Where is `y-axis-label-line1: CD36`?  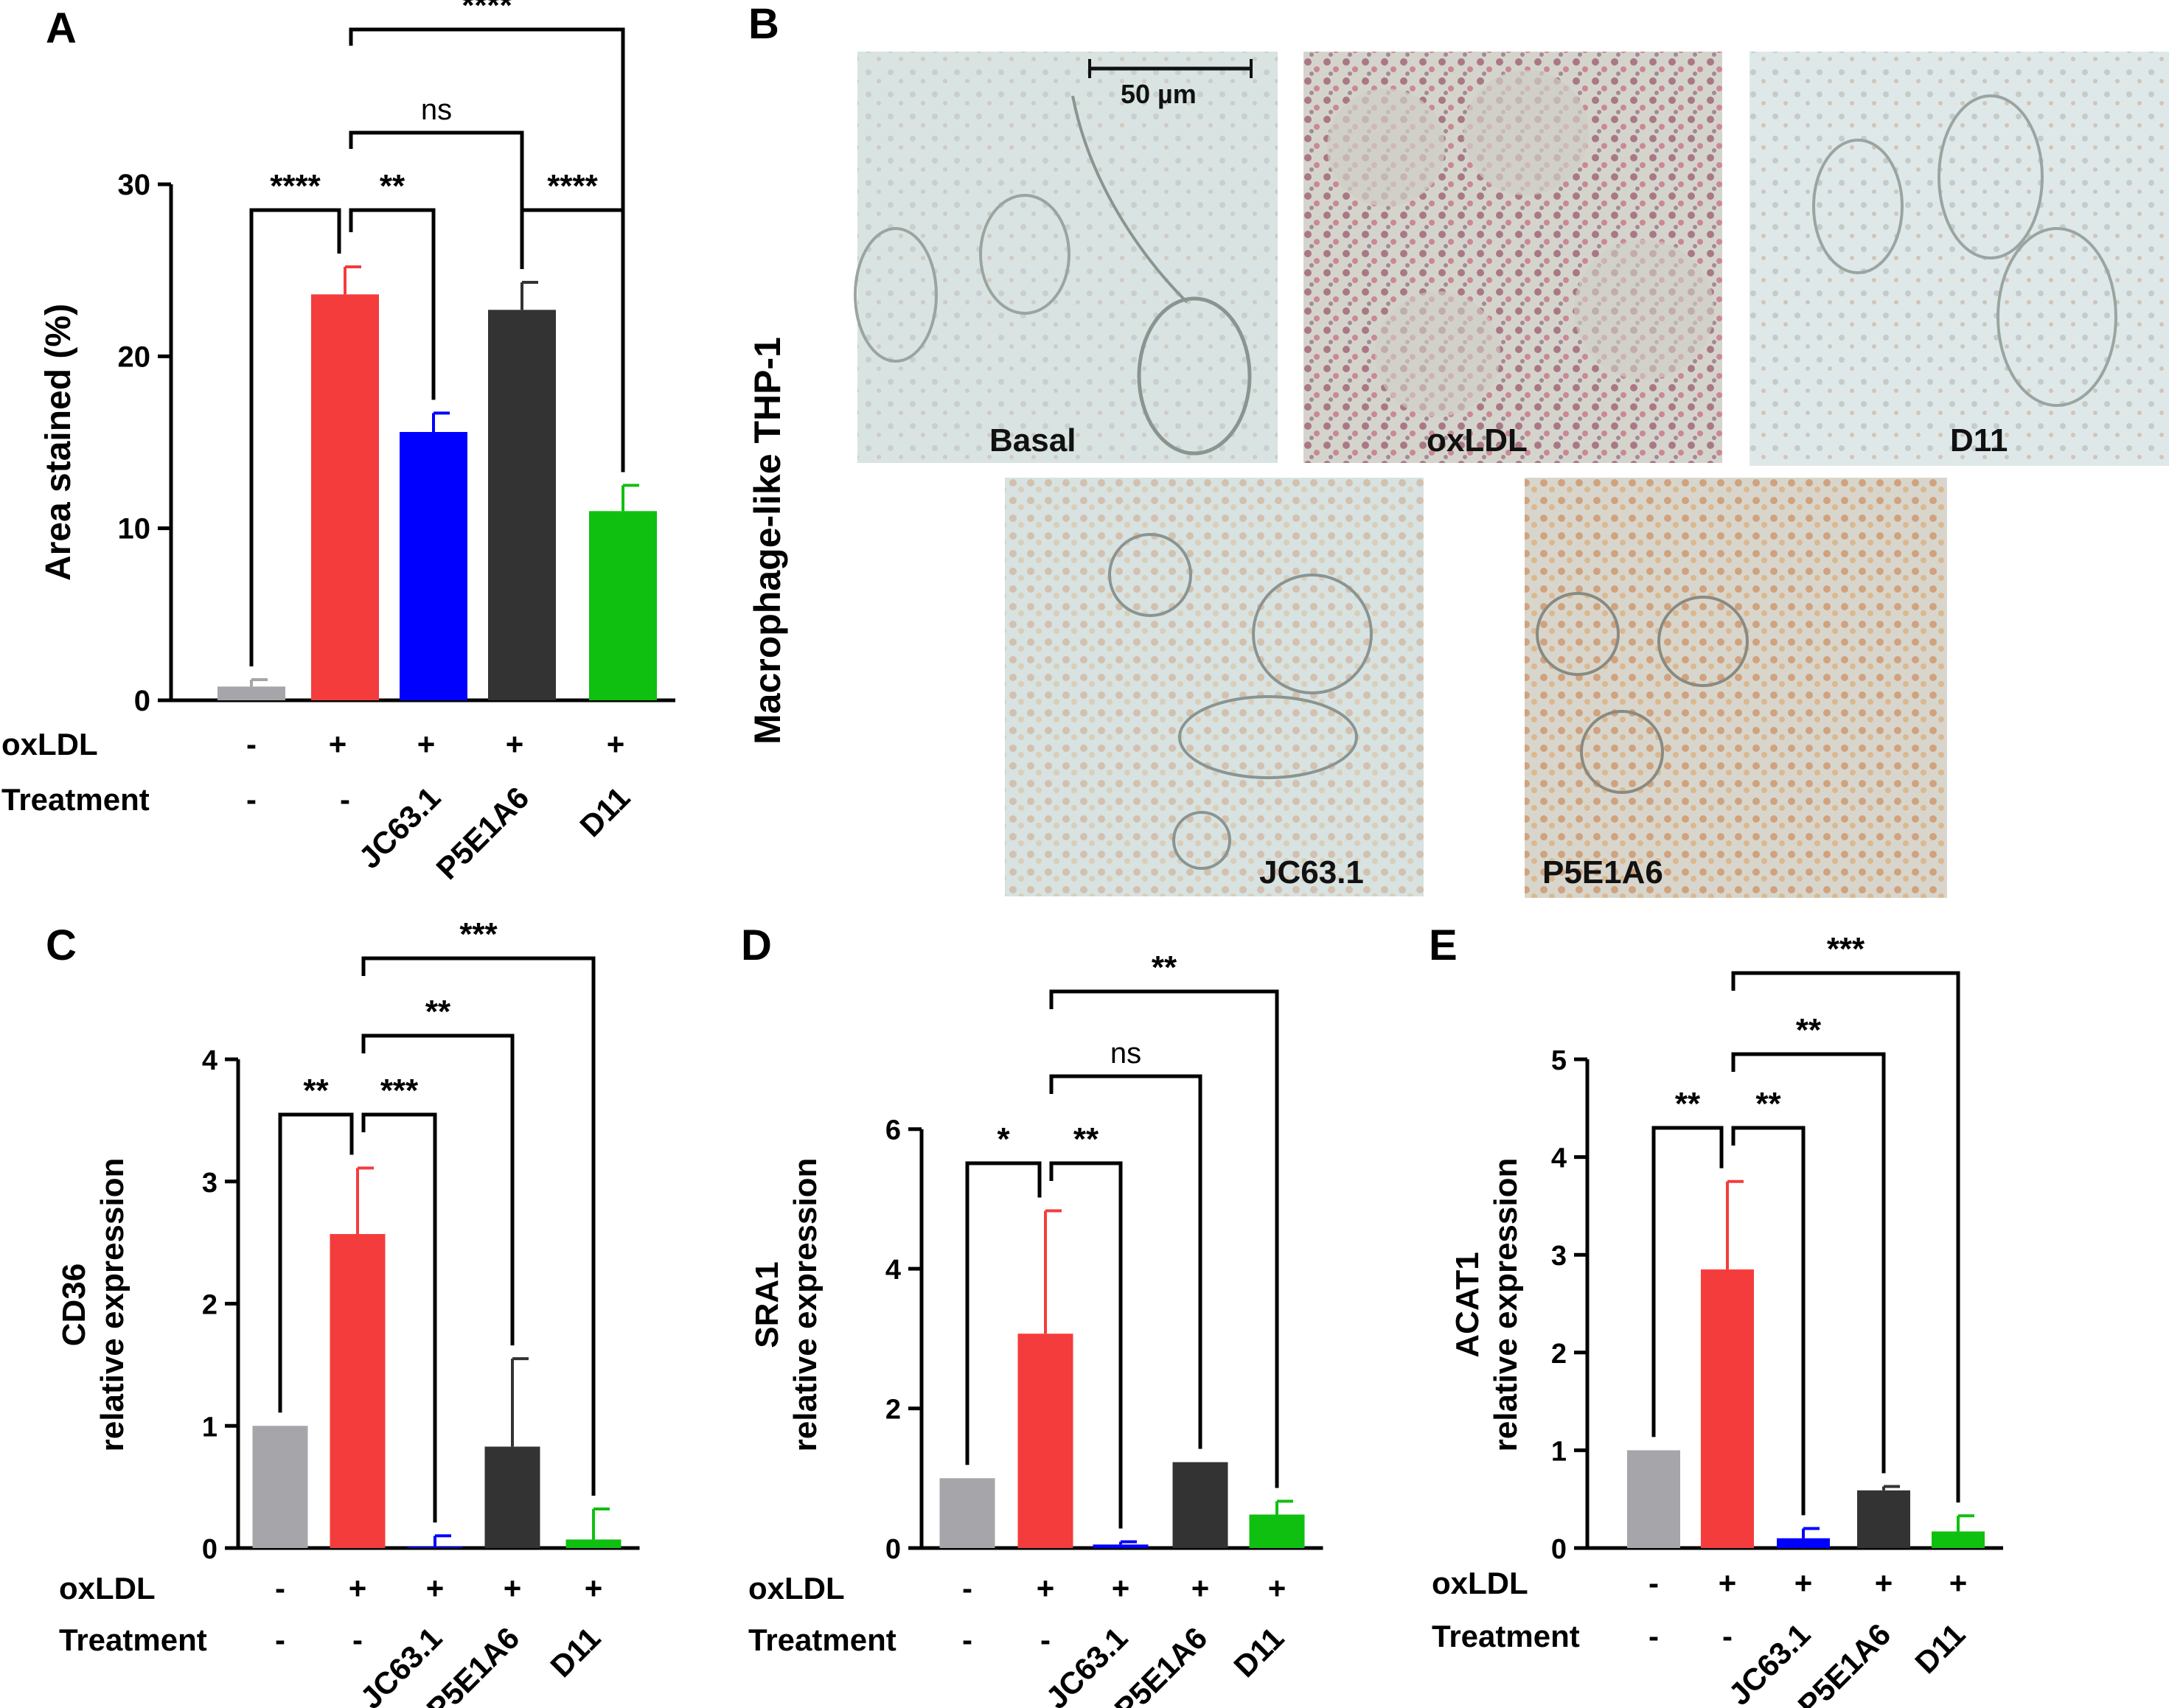 y-axis-label-line1: CD36 is located at coordinates (74, 1305).